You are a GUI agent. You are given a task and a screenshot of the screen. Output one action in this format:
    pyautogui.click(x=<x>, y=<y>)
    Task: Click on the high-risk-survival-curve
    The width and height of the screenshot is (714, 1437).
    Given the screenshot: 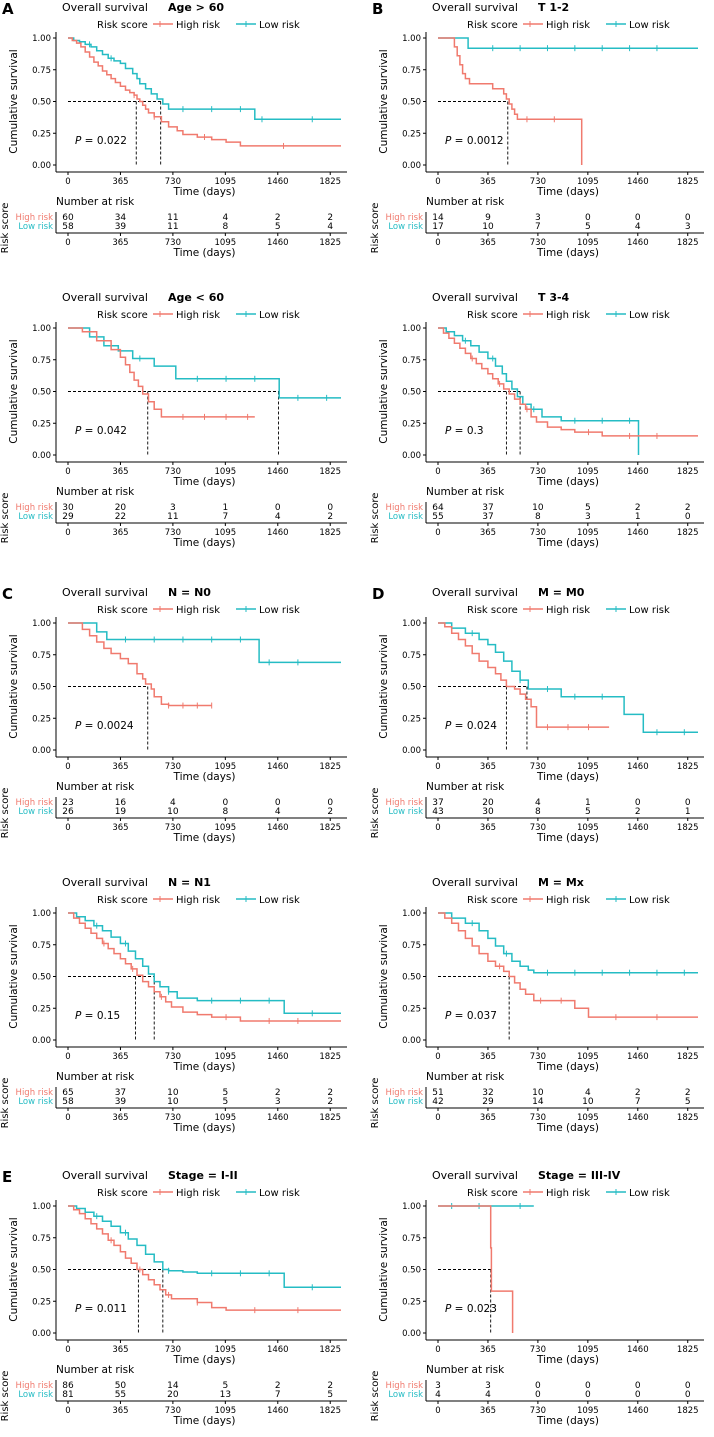 What is the action you would take?
    pyautogui.click(x=140, y=664)
    